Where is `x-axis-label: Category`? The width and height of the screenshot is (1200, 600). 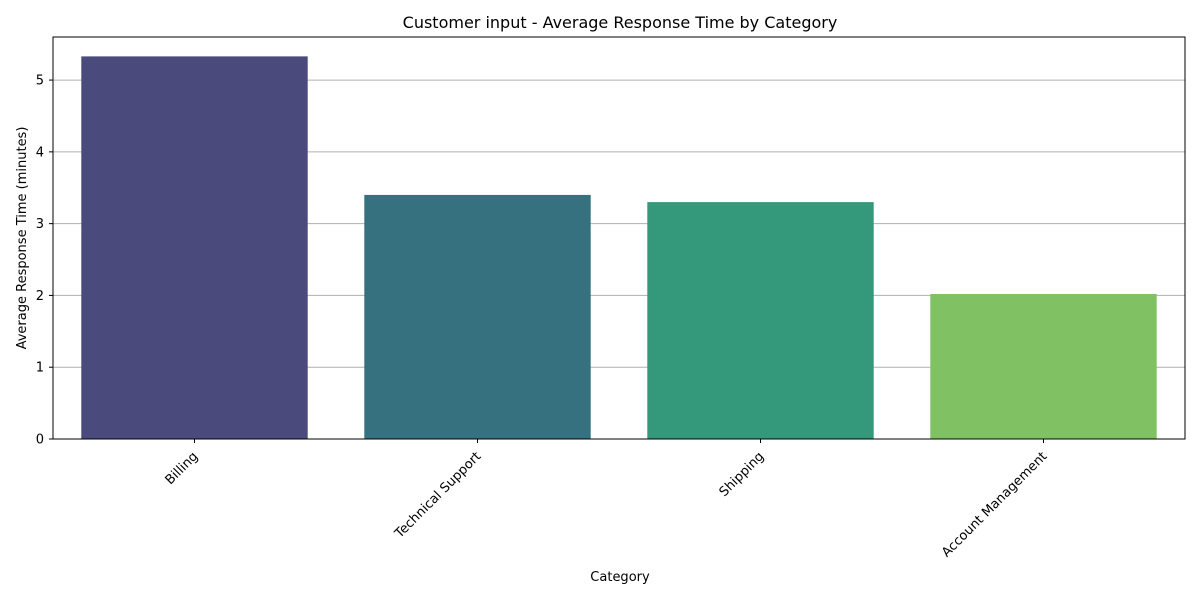
x-axis-label: Category is located at coordinates (620, 577).